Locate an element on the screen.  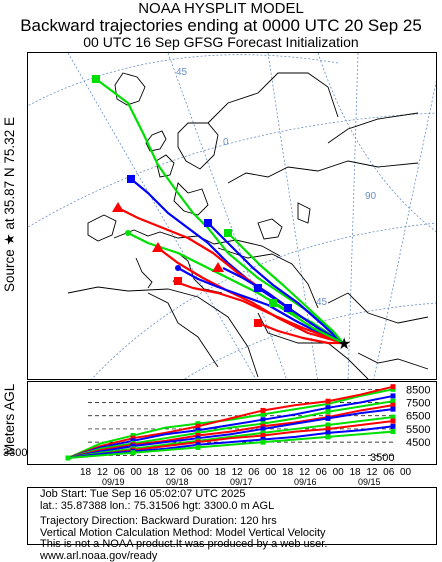
source-label: Source ★ at 35.87 N 75.32 E is located at coordinates (9, 204).